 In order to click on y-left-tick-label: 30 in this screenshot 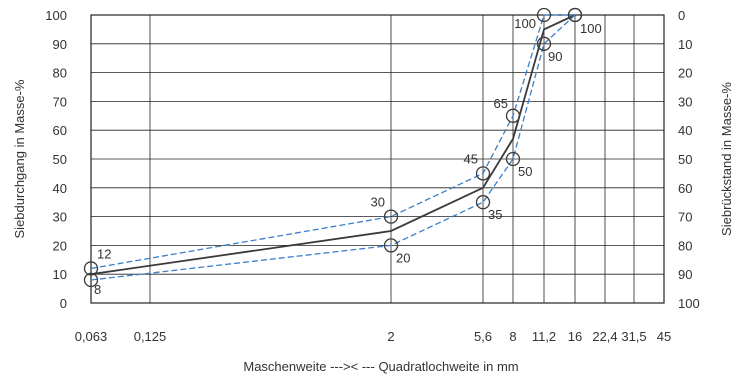, I will do `click(60, 217)`.